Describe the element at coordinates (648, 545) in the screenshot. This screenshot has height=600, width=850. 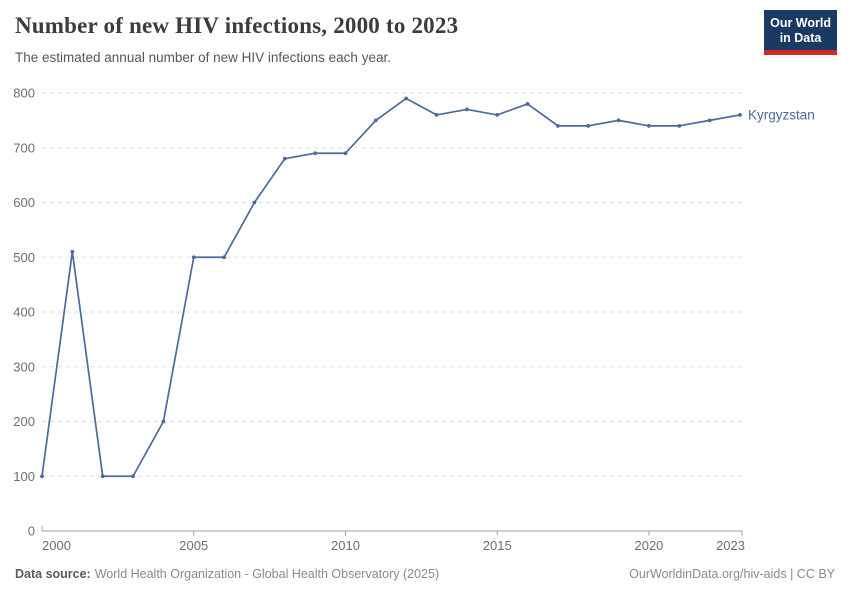
I see `svg-text: 2020` at that location.